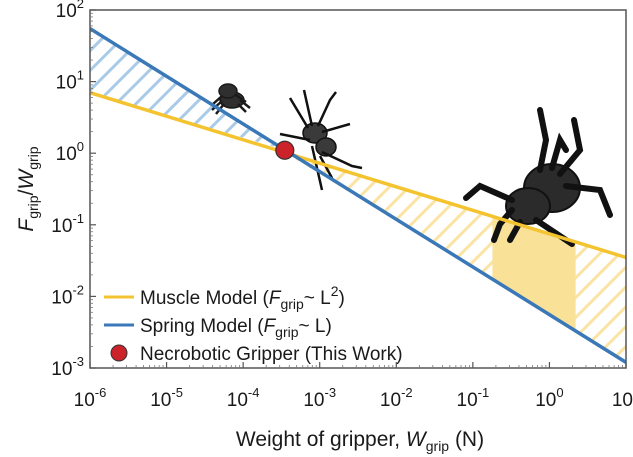 The height and width of the screenshot is (457, 633). What do you see at coordinates (231, 99) in the screenshot?
I see `jumping-spider-icon` at bounding box center [231, 99].